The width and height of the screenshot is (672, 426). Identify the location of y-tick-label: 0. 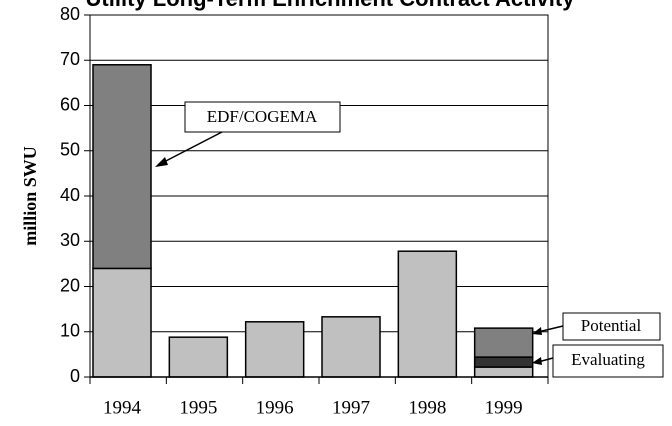
(75, 376).